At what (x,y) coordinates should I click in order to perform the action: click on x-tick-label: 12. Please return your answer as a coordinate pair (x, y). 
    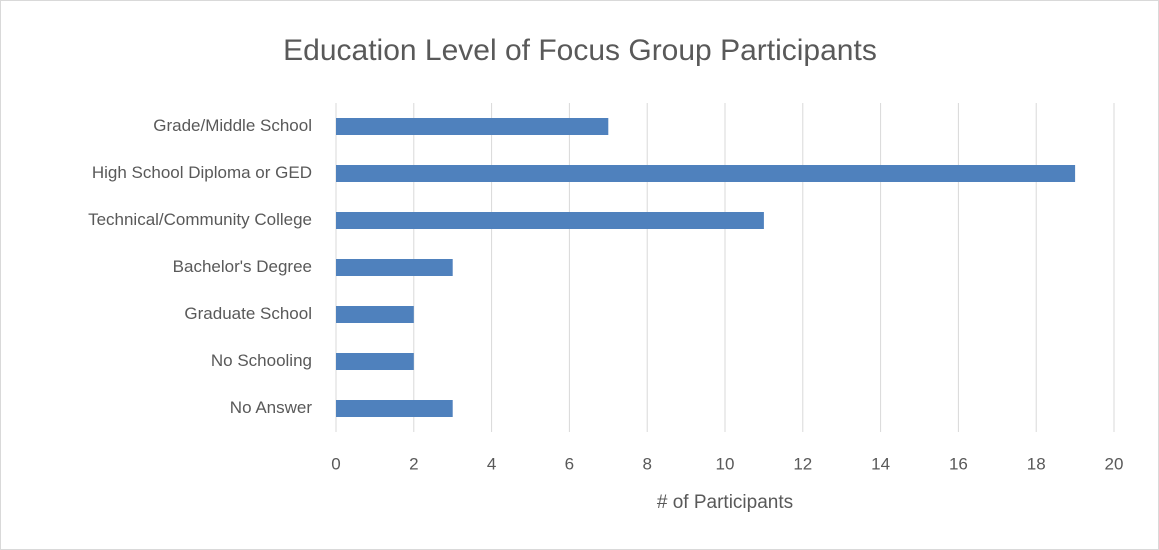
    Looking at the image, I should click on (802, 463).